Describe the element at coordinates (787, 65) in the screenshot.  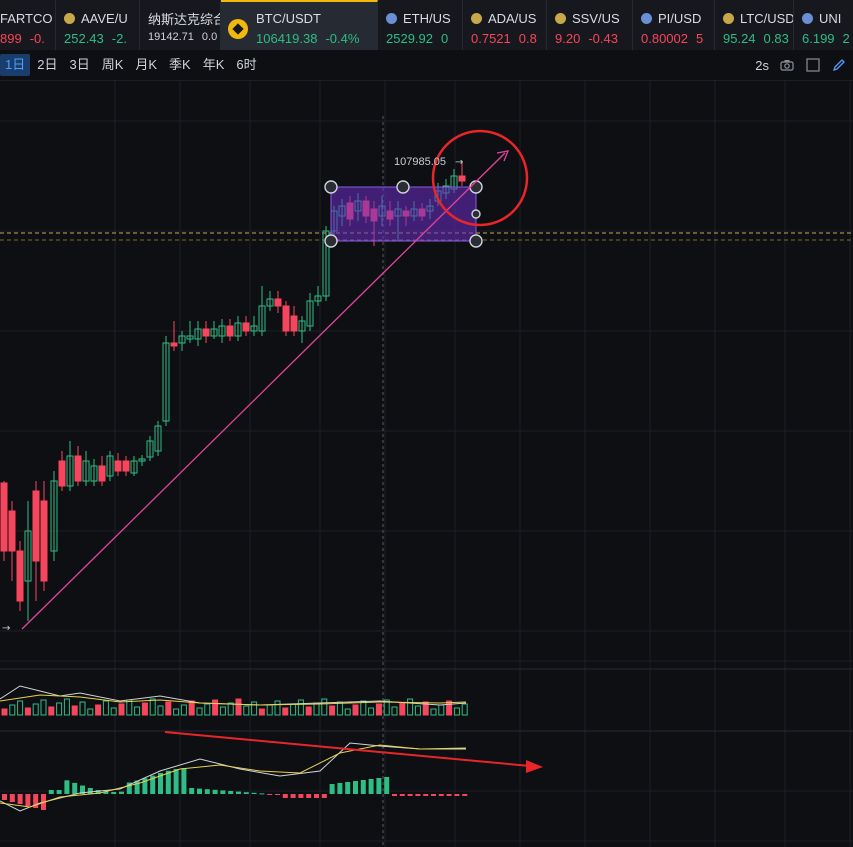
I see `camera-icon` at that location.